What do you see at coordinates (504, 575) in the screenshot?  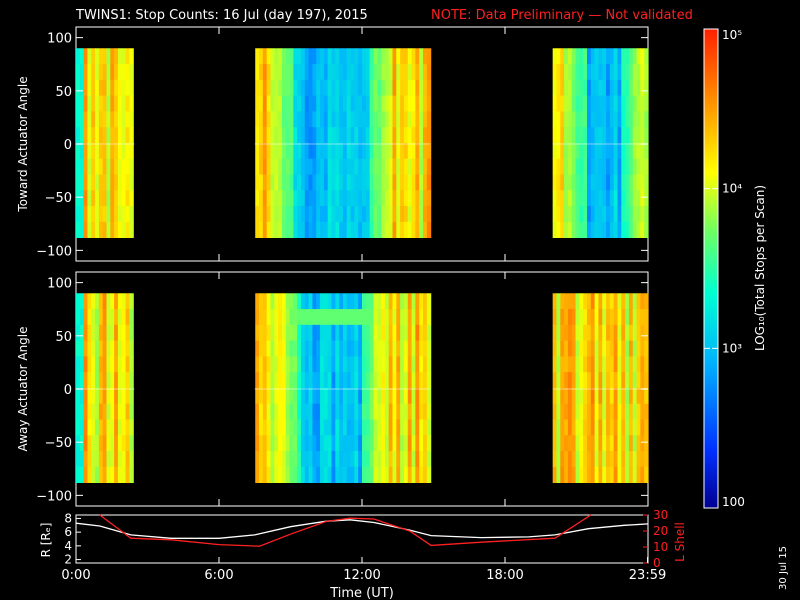 I see `x-tick-label: 18:00` at bounding box center [504, 575].